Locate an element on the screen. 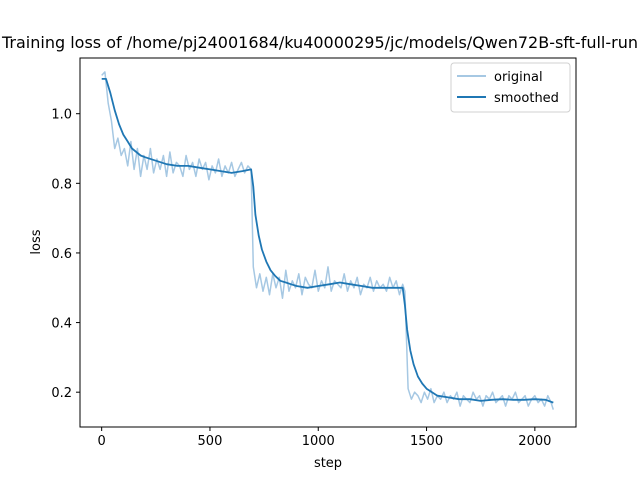 The width and height of the screenshot is (640, 480). x-tick-label: 0 is located at coordinates (102, 441).